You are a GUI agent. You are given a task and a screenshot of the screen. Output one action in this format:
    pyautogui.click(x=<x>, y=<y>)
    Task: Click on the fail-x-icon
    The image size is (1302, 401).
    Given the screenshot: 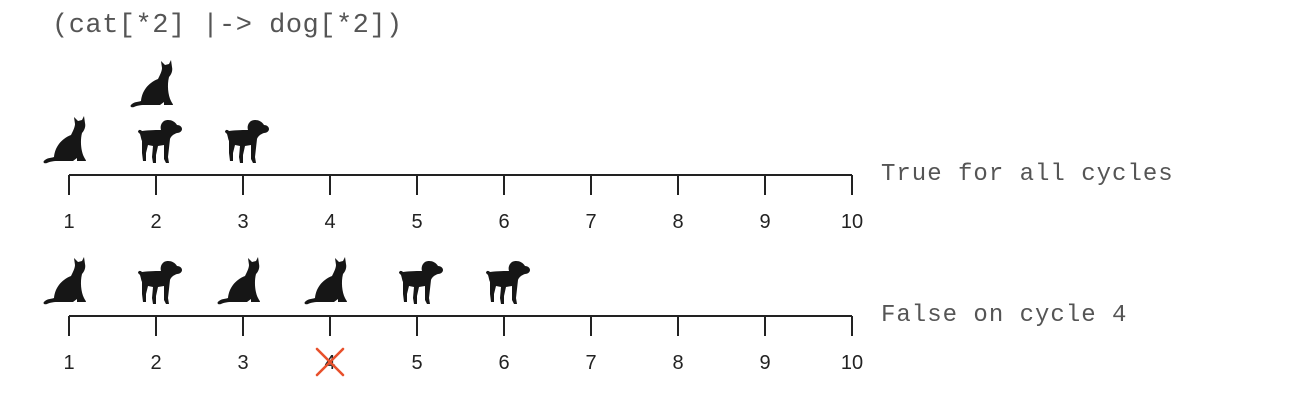 What is the action you would take?
    pyautogui.click(x=330, y=362)
    